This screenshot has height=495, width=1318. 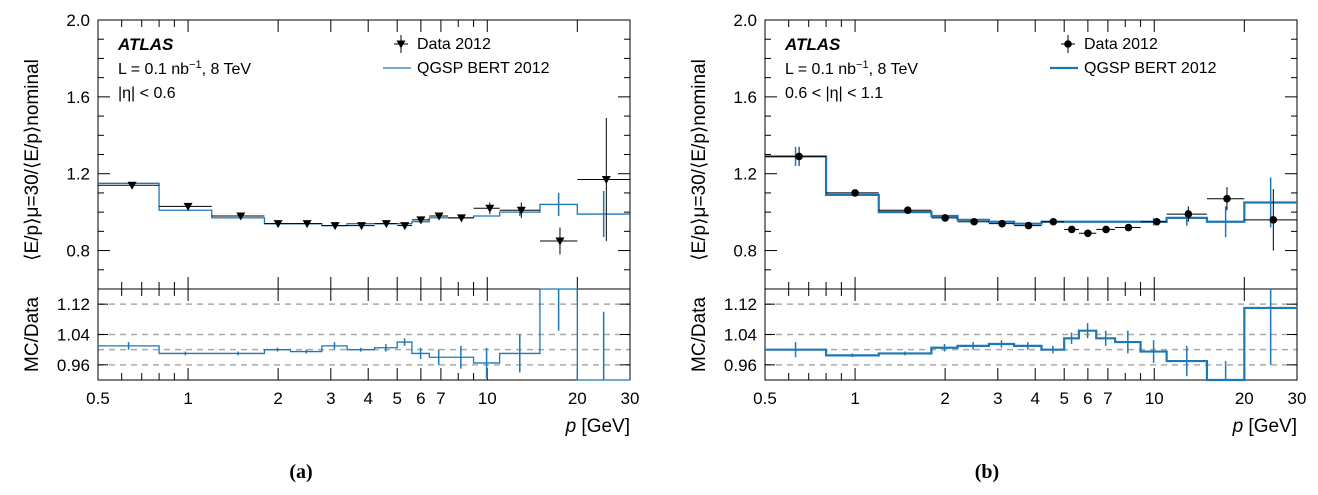 What do you see at coordinates (834, 93) in the screenshot?
I see `eta-region-label: 0.6 < |η| < 1.1` at bounding box center [834, 93].